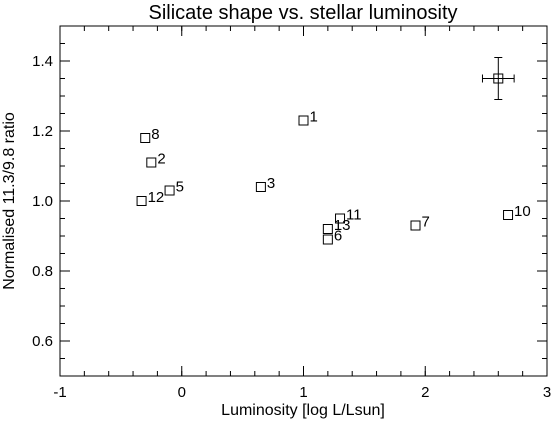  What do you see at coordinates (314, 117) in the screenshot?
I see `data-point-label: 1` at bounding box center [314, 117].